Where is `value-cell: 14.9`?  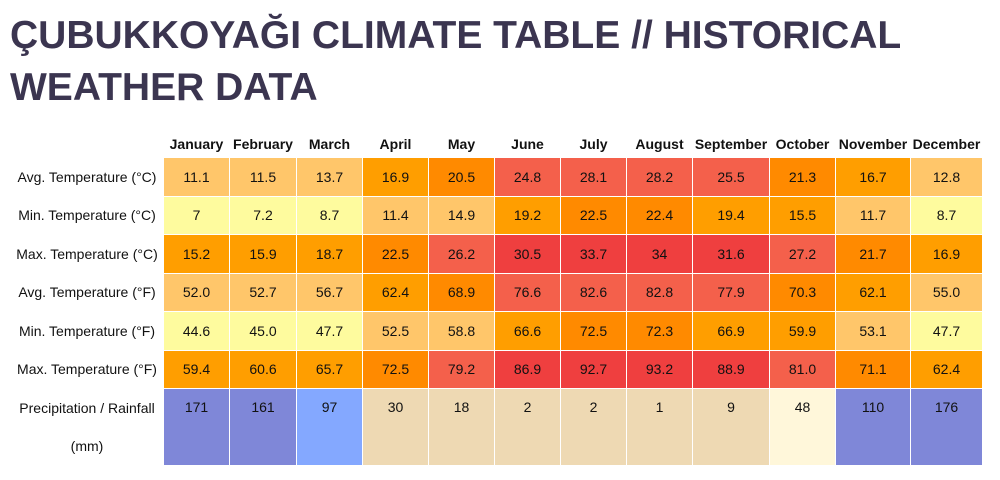
value-cell: 14.9 is located at coordinates (461, 215).